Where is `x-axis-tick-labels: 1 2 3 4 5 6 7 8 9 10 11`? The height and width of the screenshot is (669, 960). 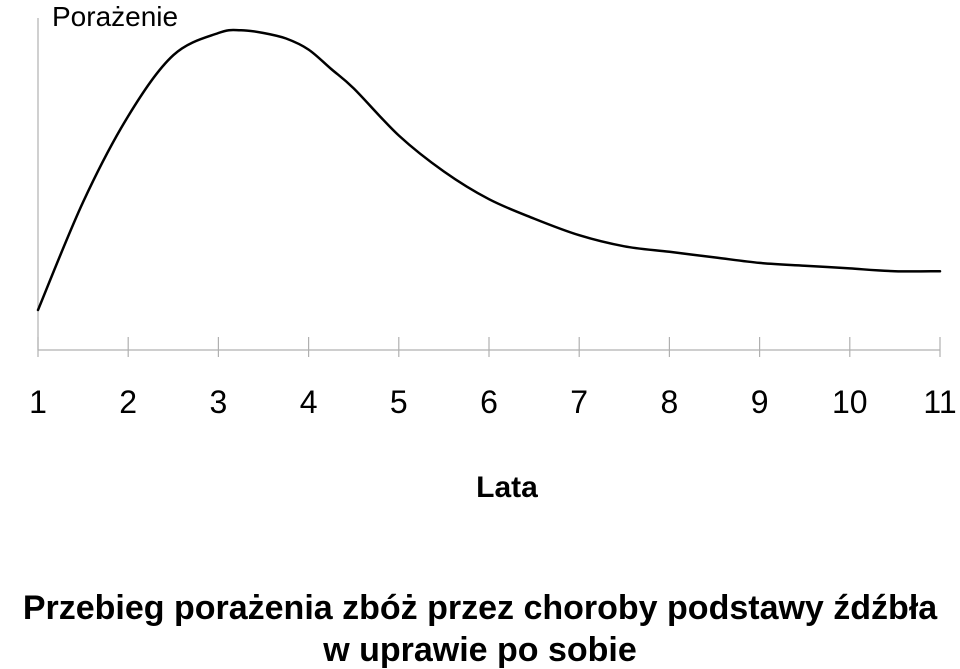 x-axis-tick-labels: 1 2 3 4 5 6 7 8 9 10 11 is located at coordinates (493, 402).